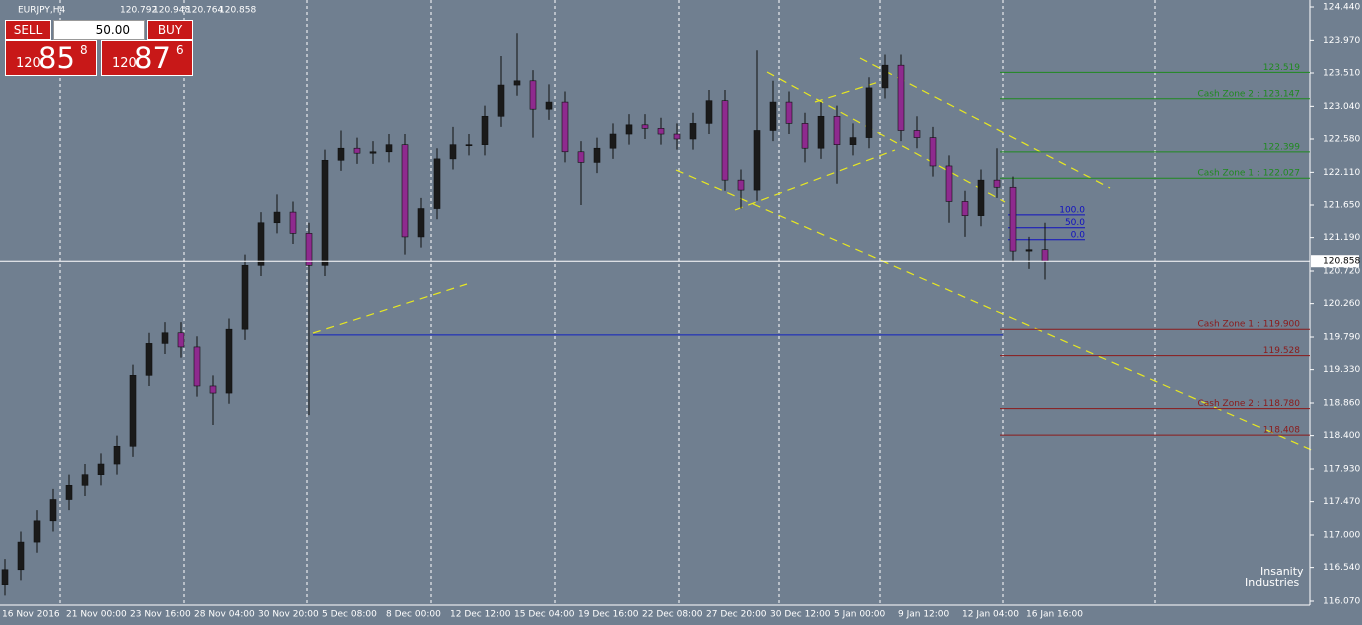 Image resolution: width=1362 pixels, height=625 pixels. What do you see at coordinates (138, 11) in the screenshot?
I see `header-value: 120.792` at bounding box center [138, 11].